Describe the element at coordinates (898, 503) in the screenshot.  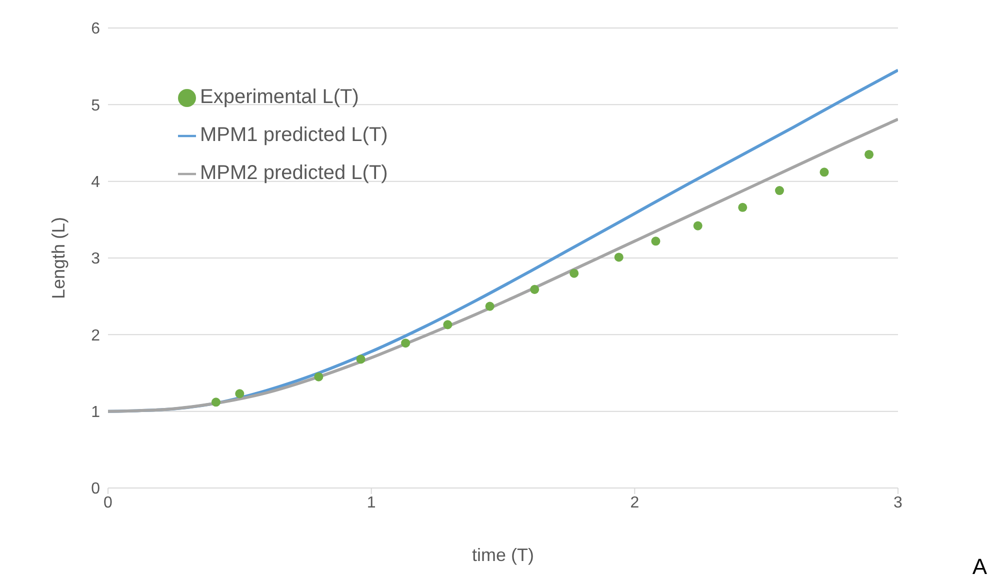
I see `x-tick-label: 3` at that location.